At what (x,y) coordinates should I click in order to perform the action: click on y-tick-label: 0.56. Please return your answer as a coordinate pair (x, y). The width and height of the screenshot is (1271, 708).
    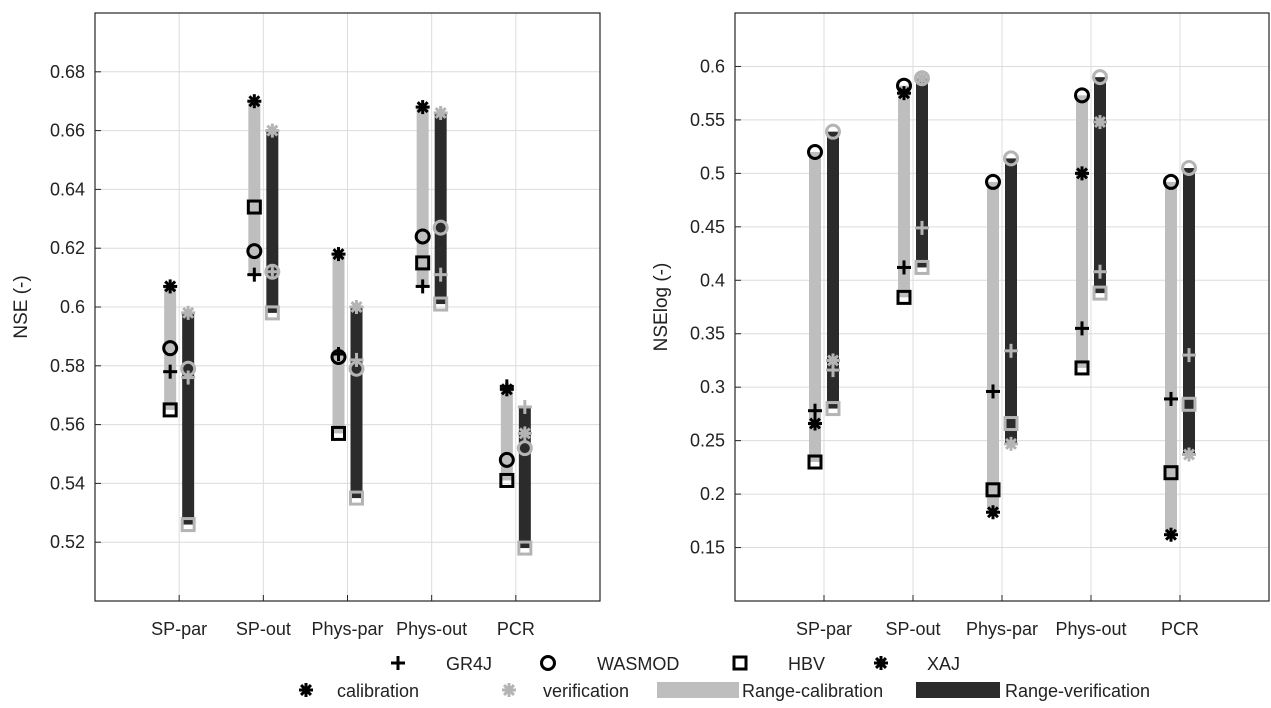
    Looking at the image, I should click on (67, 425).